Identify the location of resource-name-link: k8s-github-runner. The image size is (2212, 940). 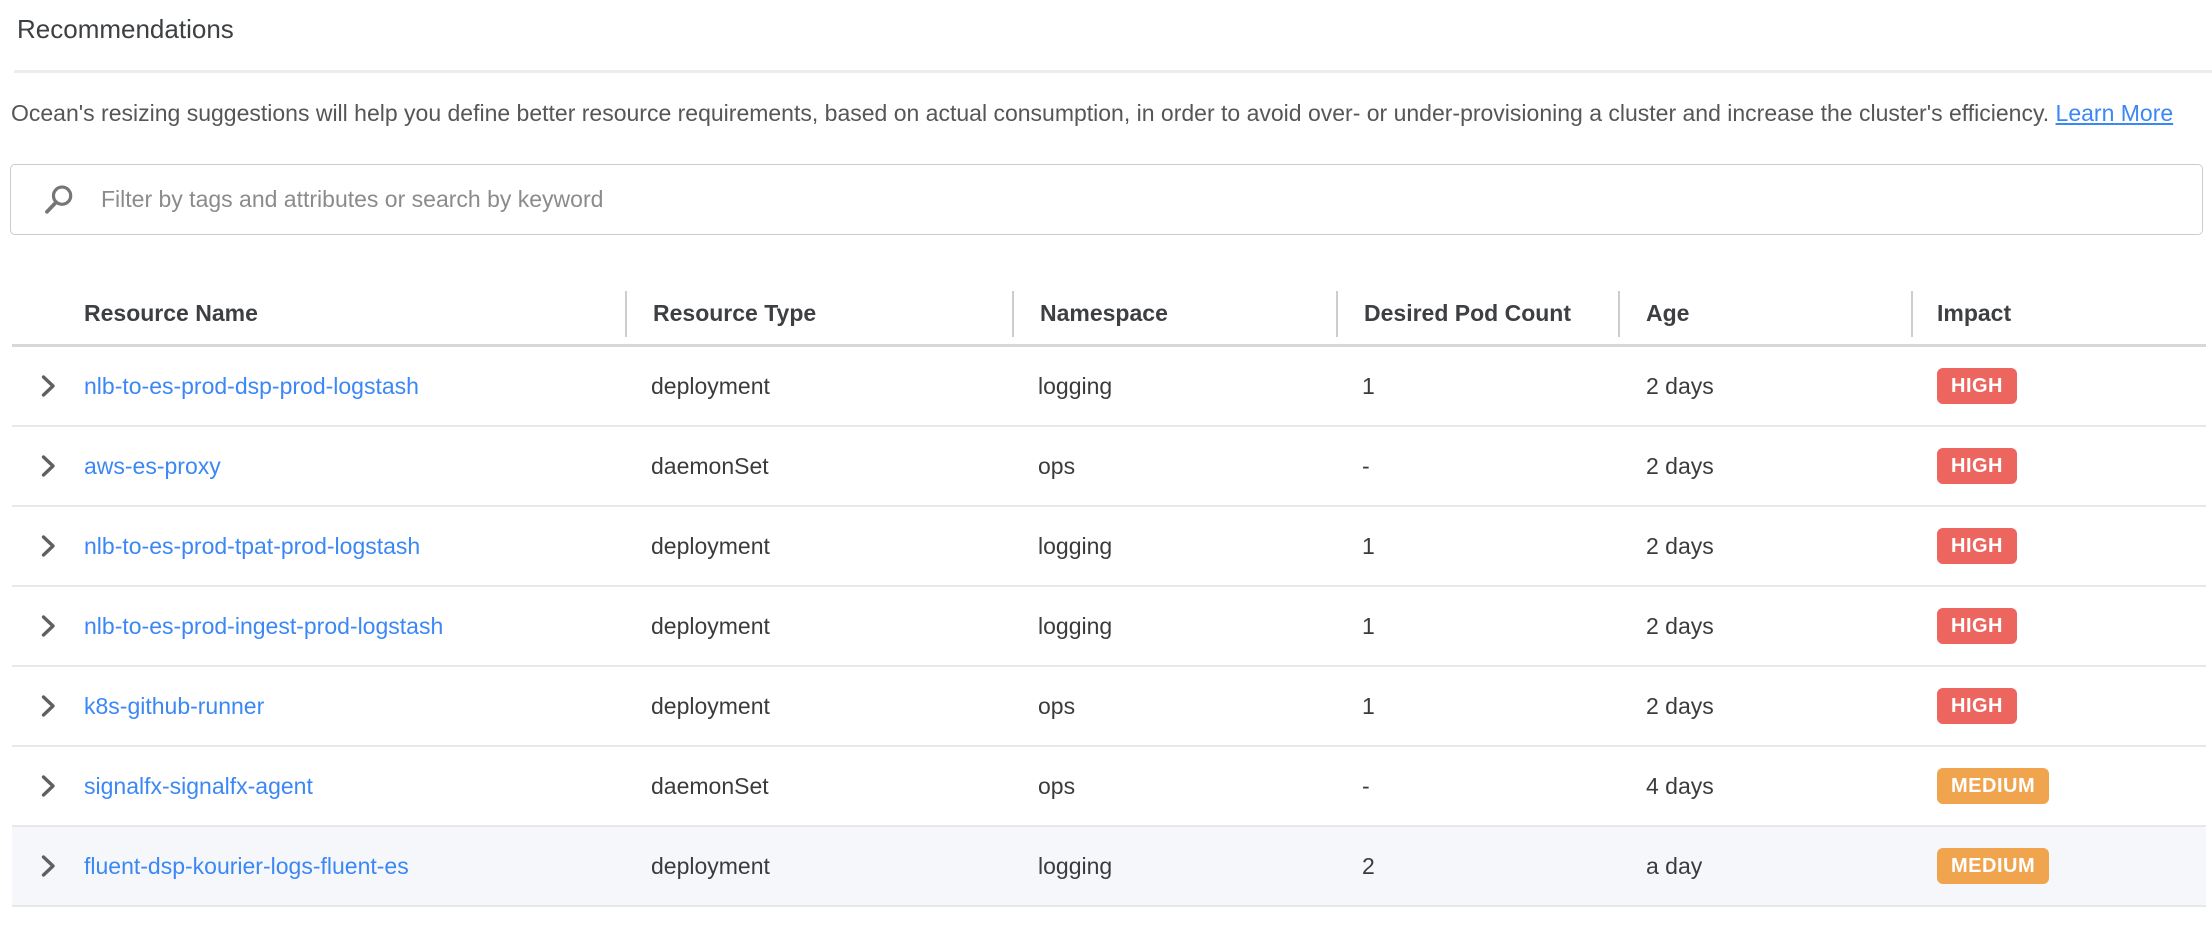
(174, 705).